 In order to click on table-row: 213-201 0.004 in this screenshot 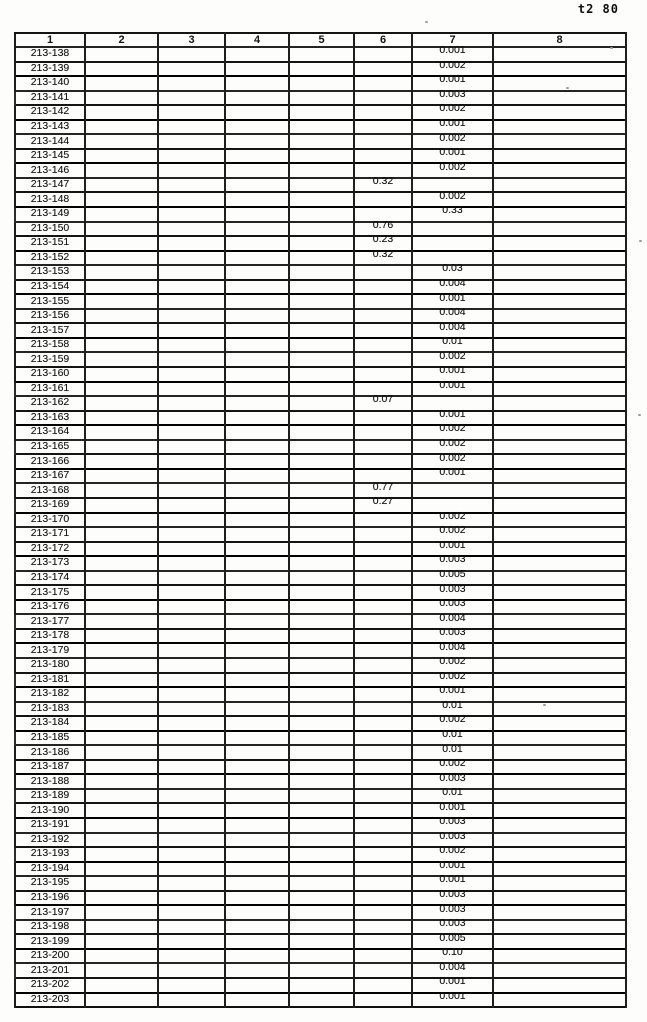, I will do `click(320, 969)`.